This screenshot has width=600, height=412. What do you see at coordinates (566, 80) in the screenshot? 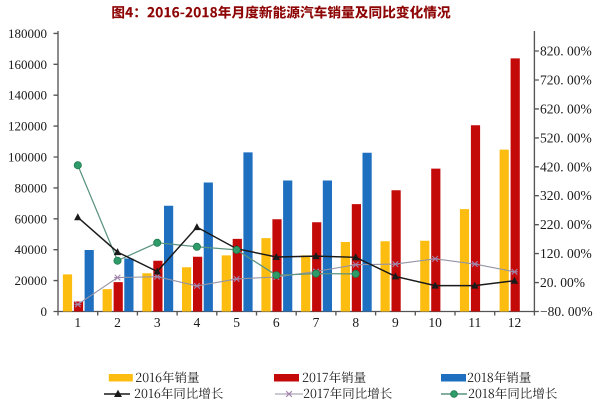
I see `svg-text: 720. 00%` at bounding box center [566, 80].